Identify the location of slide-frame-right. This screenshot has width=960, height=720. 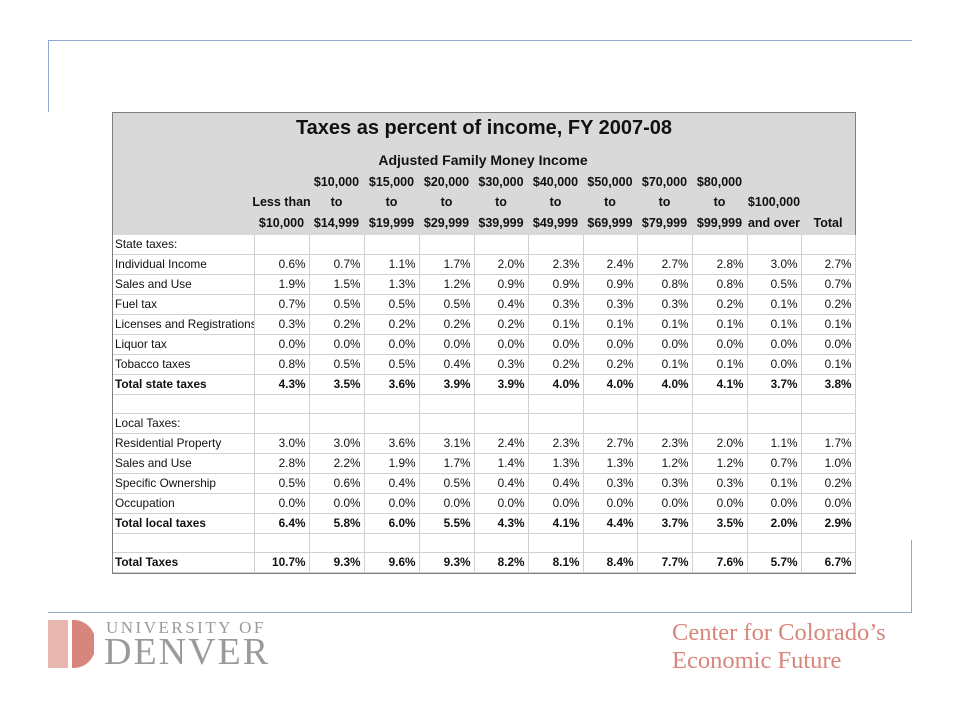
(911, 576).